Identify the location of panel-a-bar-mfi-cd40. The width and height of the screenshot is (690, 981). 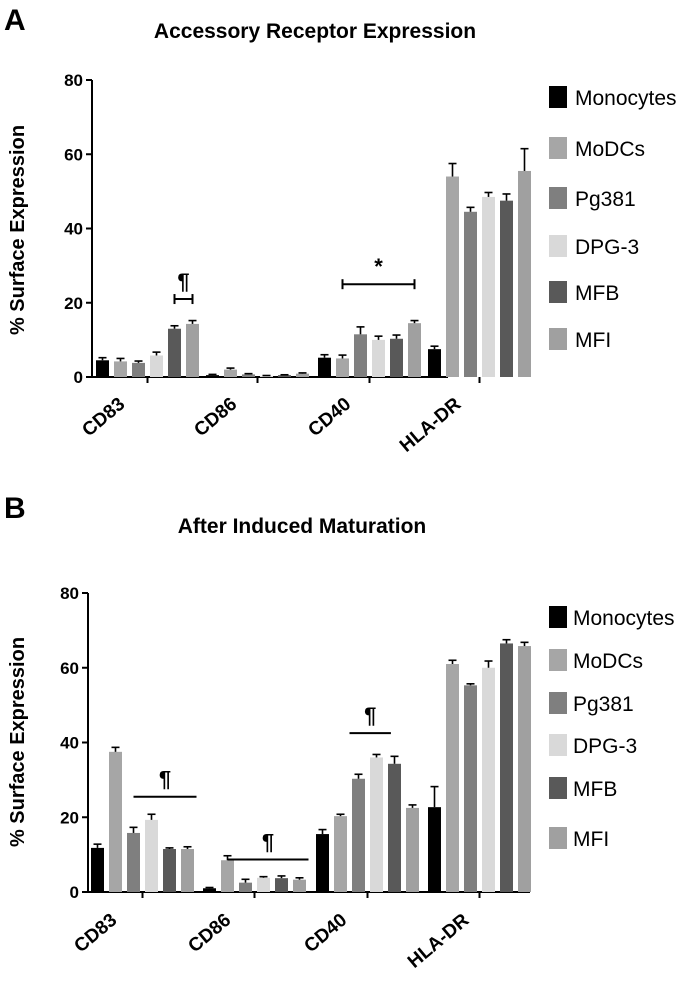
(414, 350).